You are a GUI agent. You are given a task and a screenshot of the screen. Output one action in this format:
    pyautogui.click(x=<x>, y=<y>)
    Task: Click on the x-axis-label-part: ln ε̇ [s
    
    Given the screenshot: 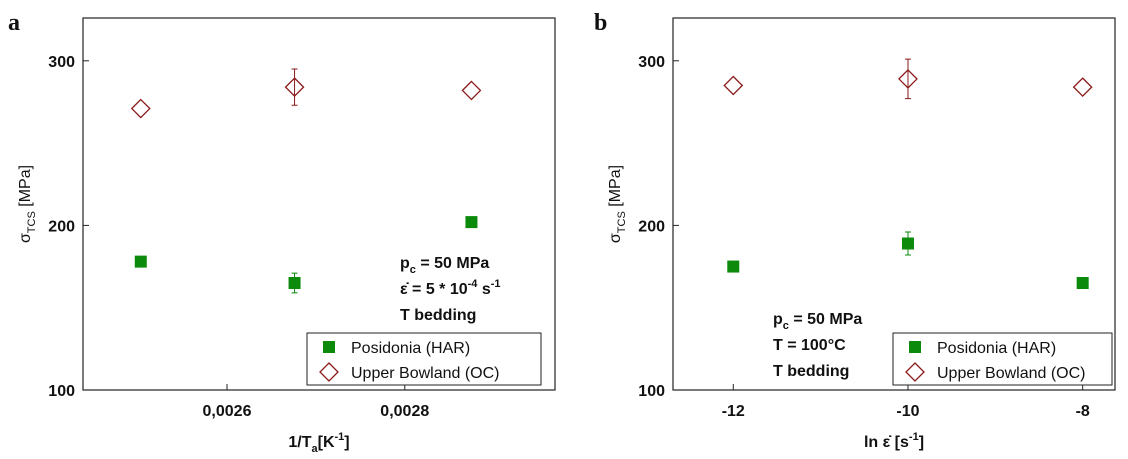 What is the action you would take?
    pyautogui.click(x=886, y=442)
    